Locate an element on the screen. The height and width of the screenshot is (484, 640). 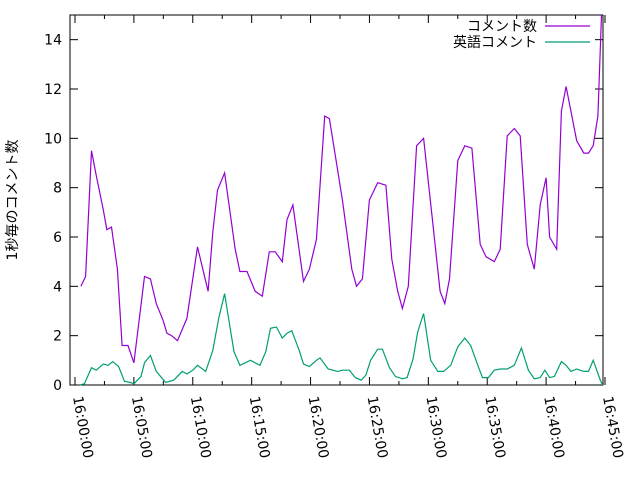
y-tick-label: 0 is located at coordinates (57, 386).